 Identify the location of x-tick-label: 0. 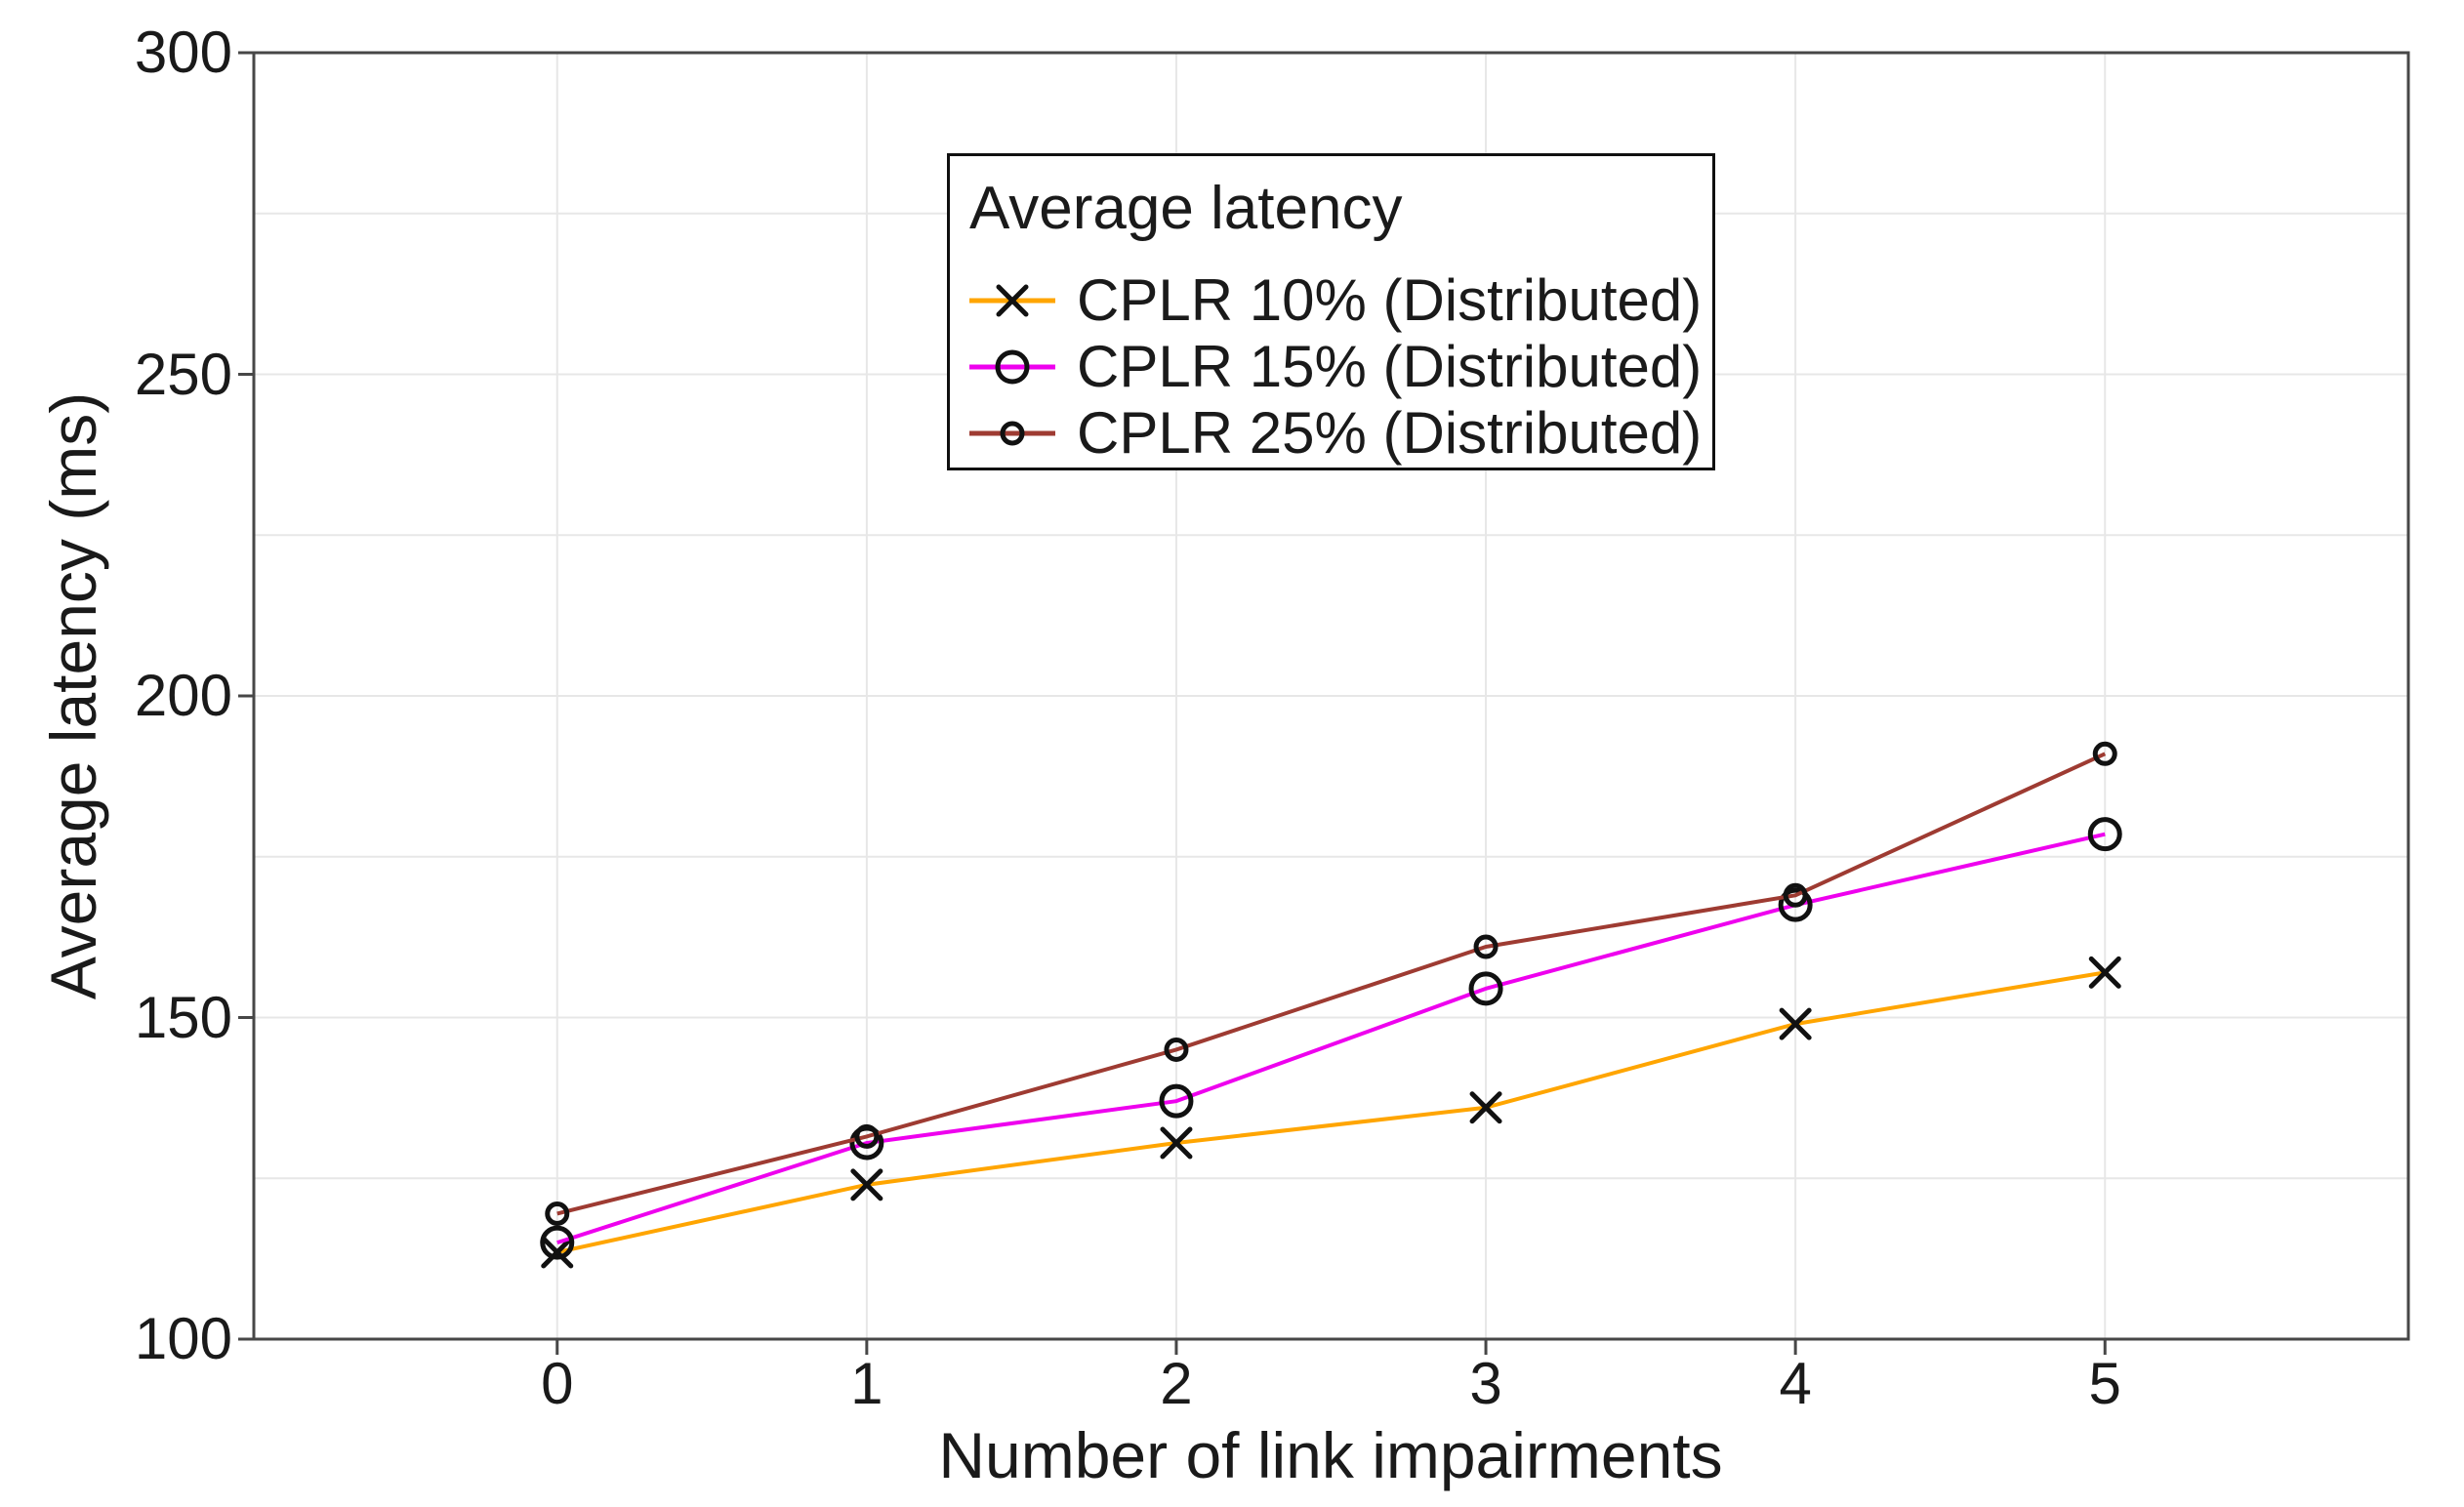
(557, 1383).